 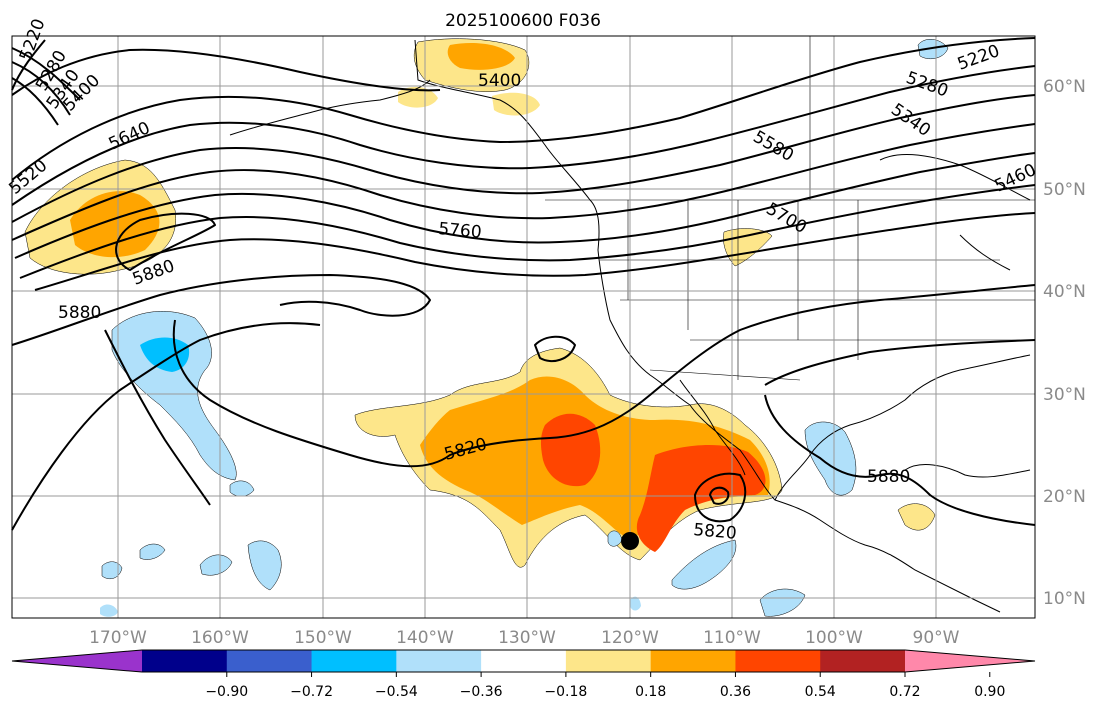 I want to click on colorbar-tick-label: 0.36, so click(x=735, y=692).